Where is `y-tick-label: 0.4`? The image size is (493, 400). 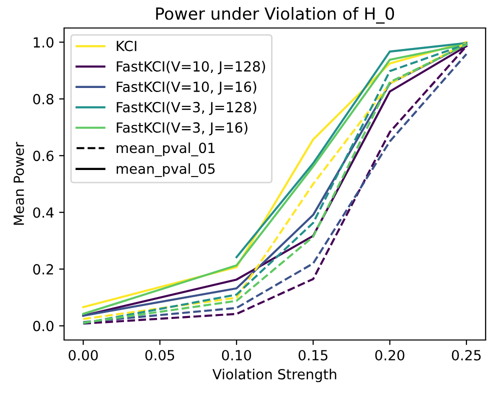
y-tick-label: 0.4 is located at coordinates (43, 212).